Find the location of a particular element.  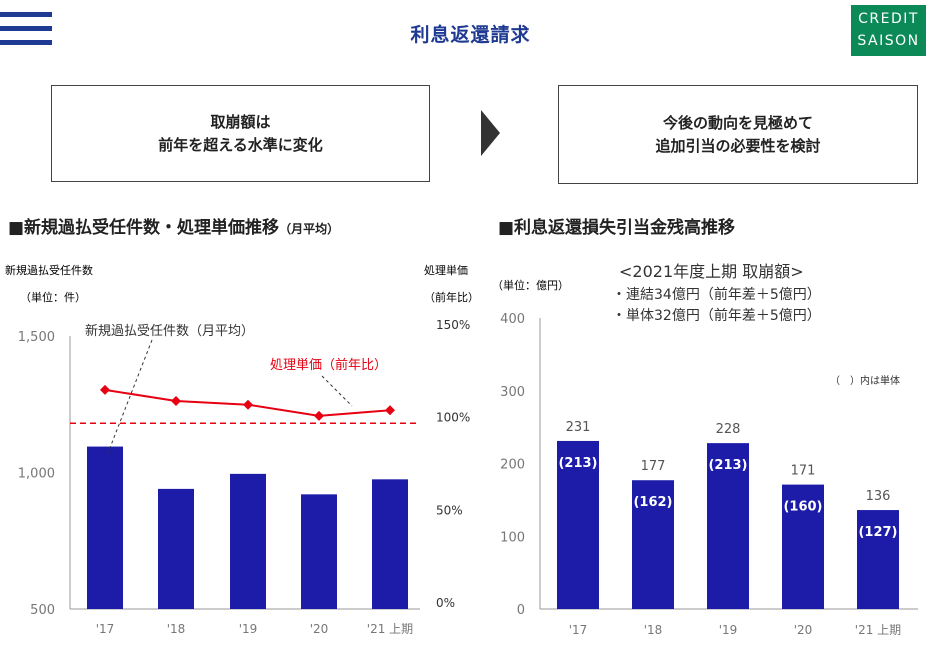

right-ytick-label: 400 is located at coordinates (512, 319).